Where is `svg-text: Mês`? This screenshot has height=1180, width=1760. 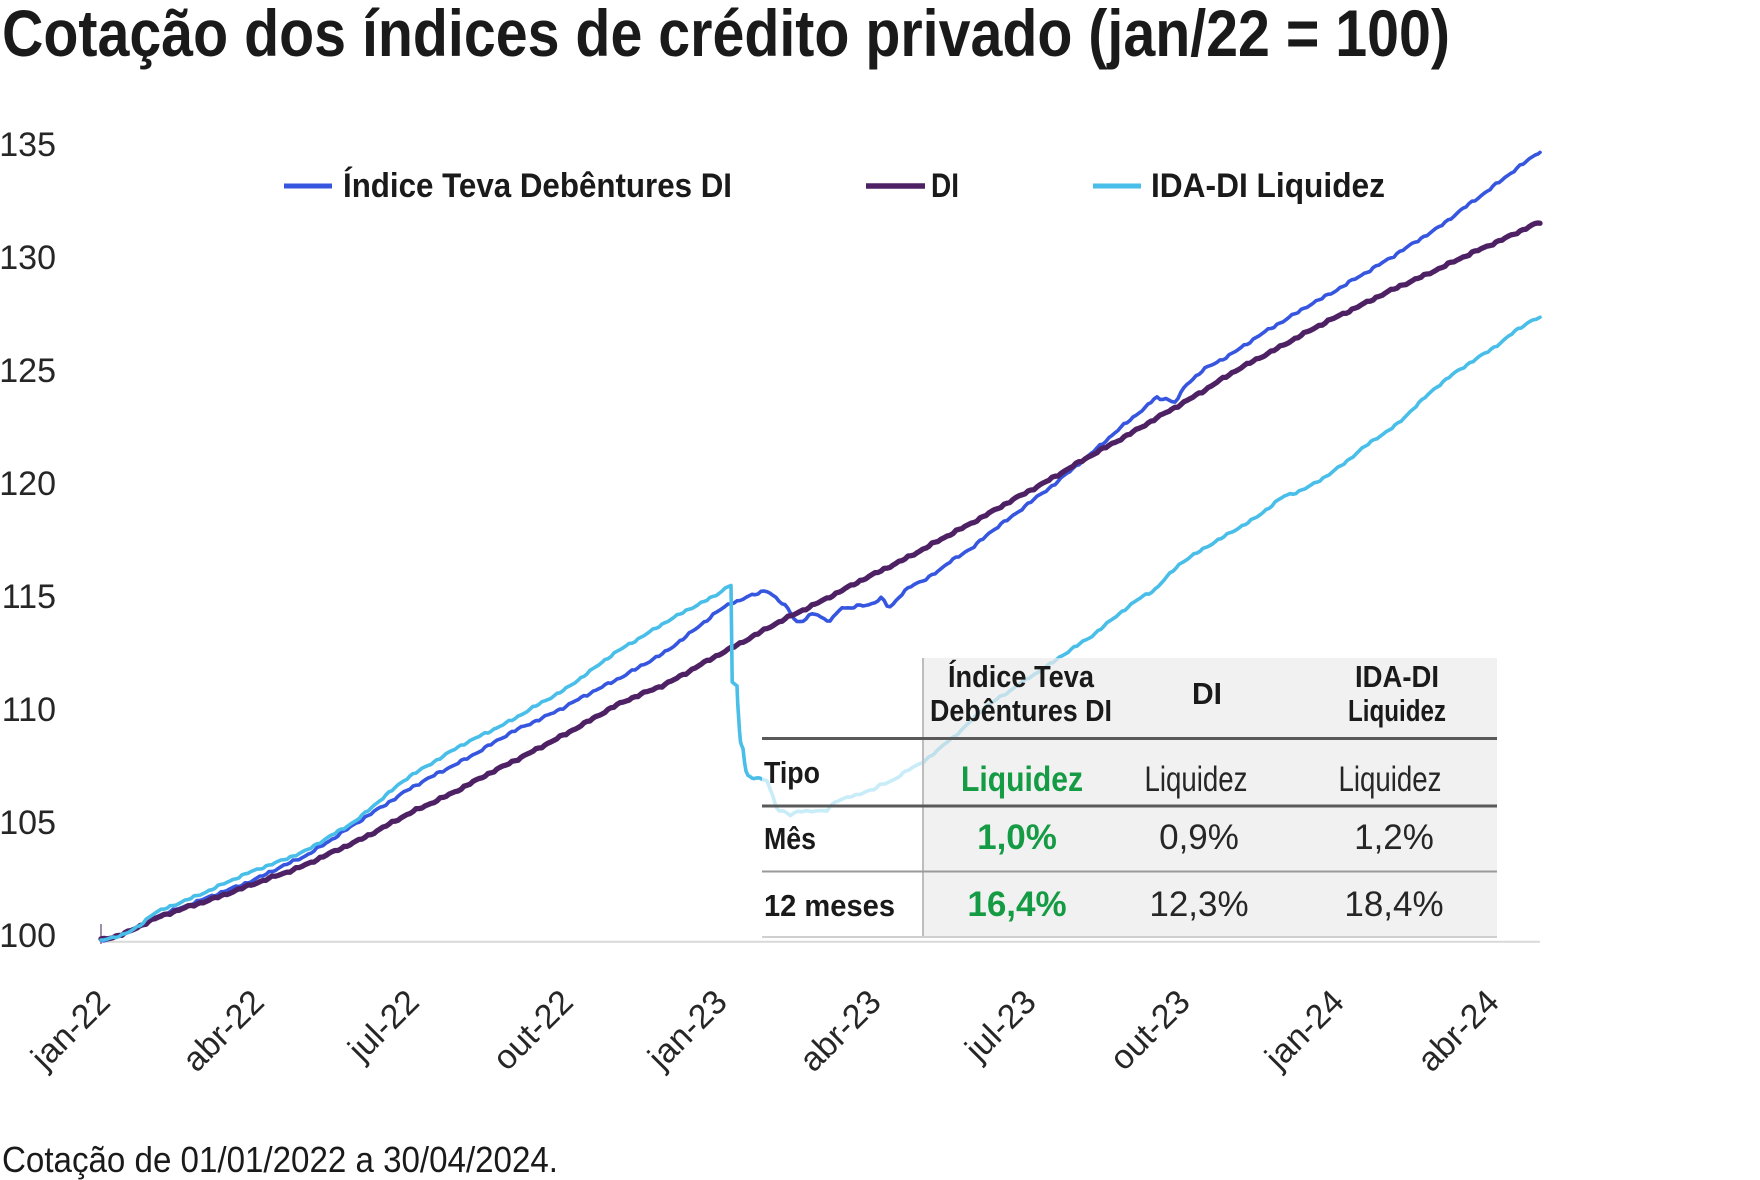 svg-text: Mês is located at coordinates (790, 838).